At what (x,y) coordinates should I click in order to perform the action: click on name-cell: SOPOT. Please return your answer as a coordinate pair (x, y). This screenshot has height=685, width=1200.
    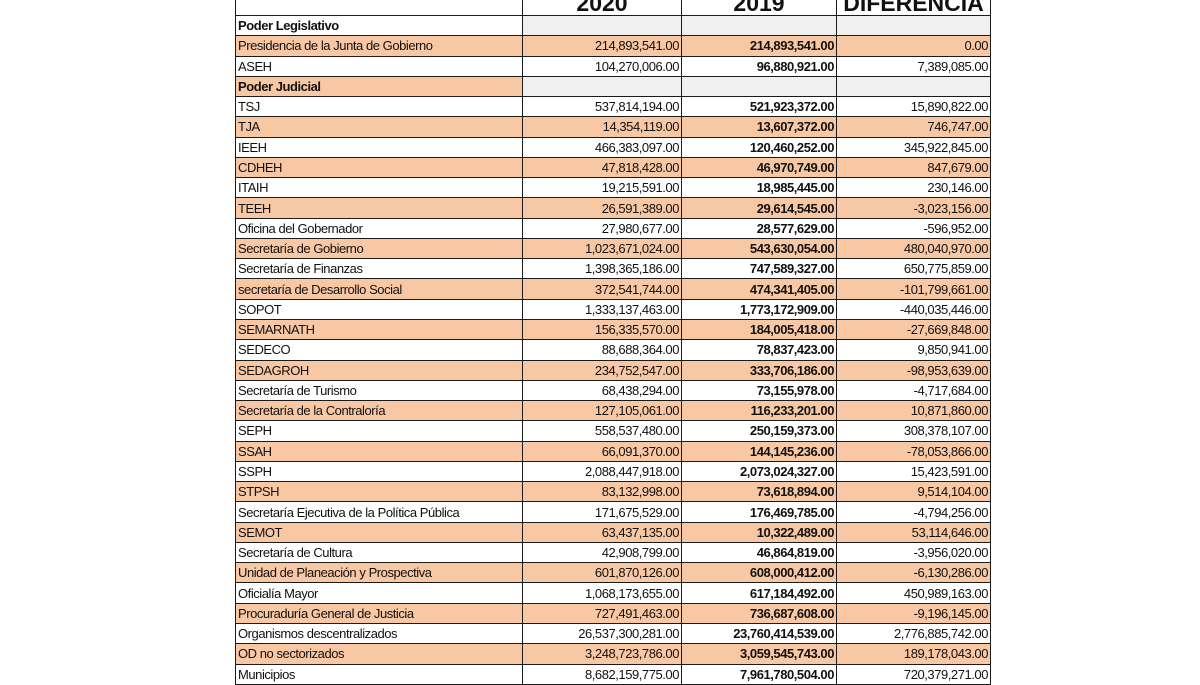
    Looking at the image, I should click on (379, 309).